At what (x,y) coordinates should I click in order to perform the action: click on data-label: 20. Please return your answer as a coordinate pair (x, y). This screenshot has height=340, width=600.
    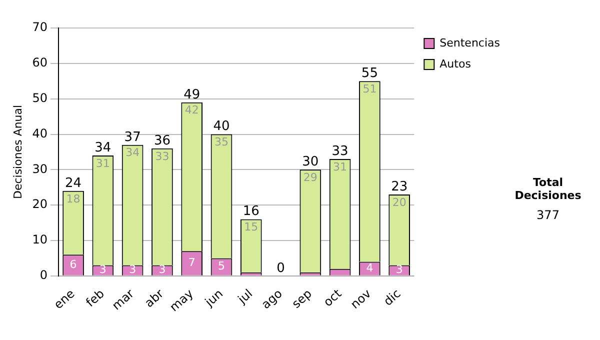
    Looking at the image, I should click on (399, 202).